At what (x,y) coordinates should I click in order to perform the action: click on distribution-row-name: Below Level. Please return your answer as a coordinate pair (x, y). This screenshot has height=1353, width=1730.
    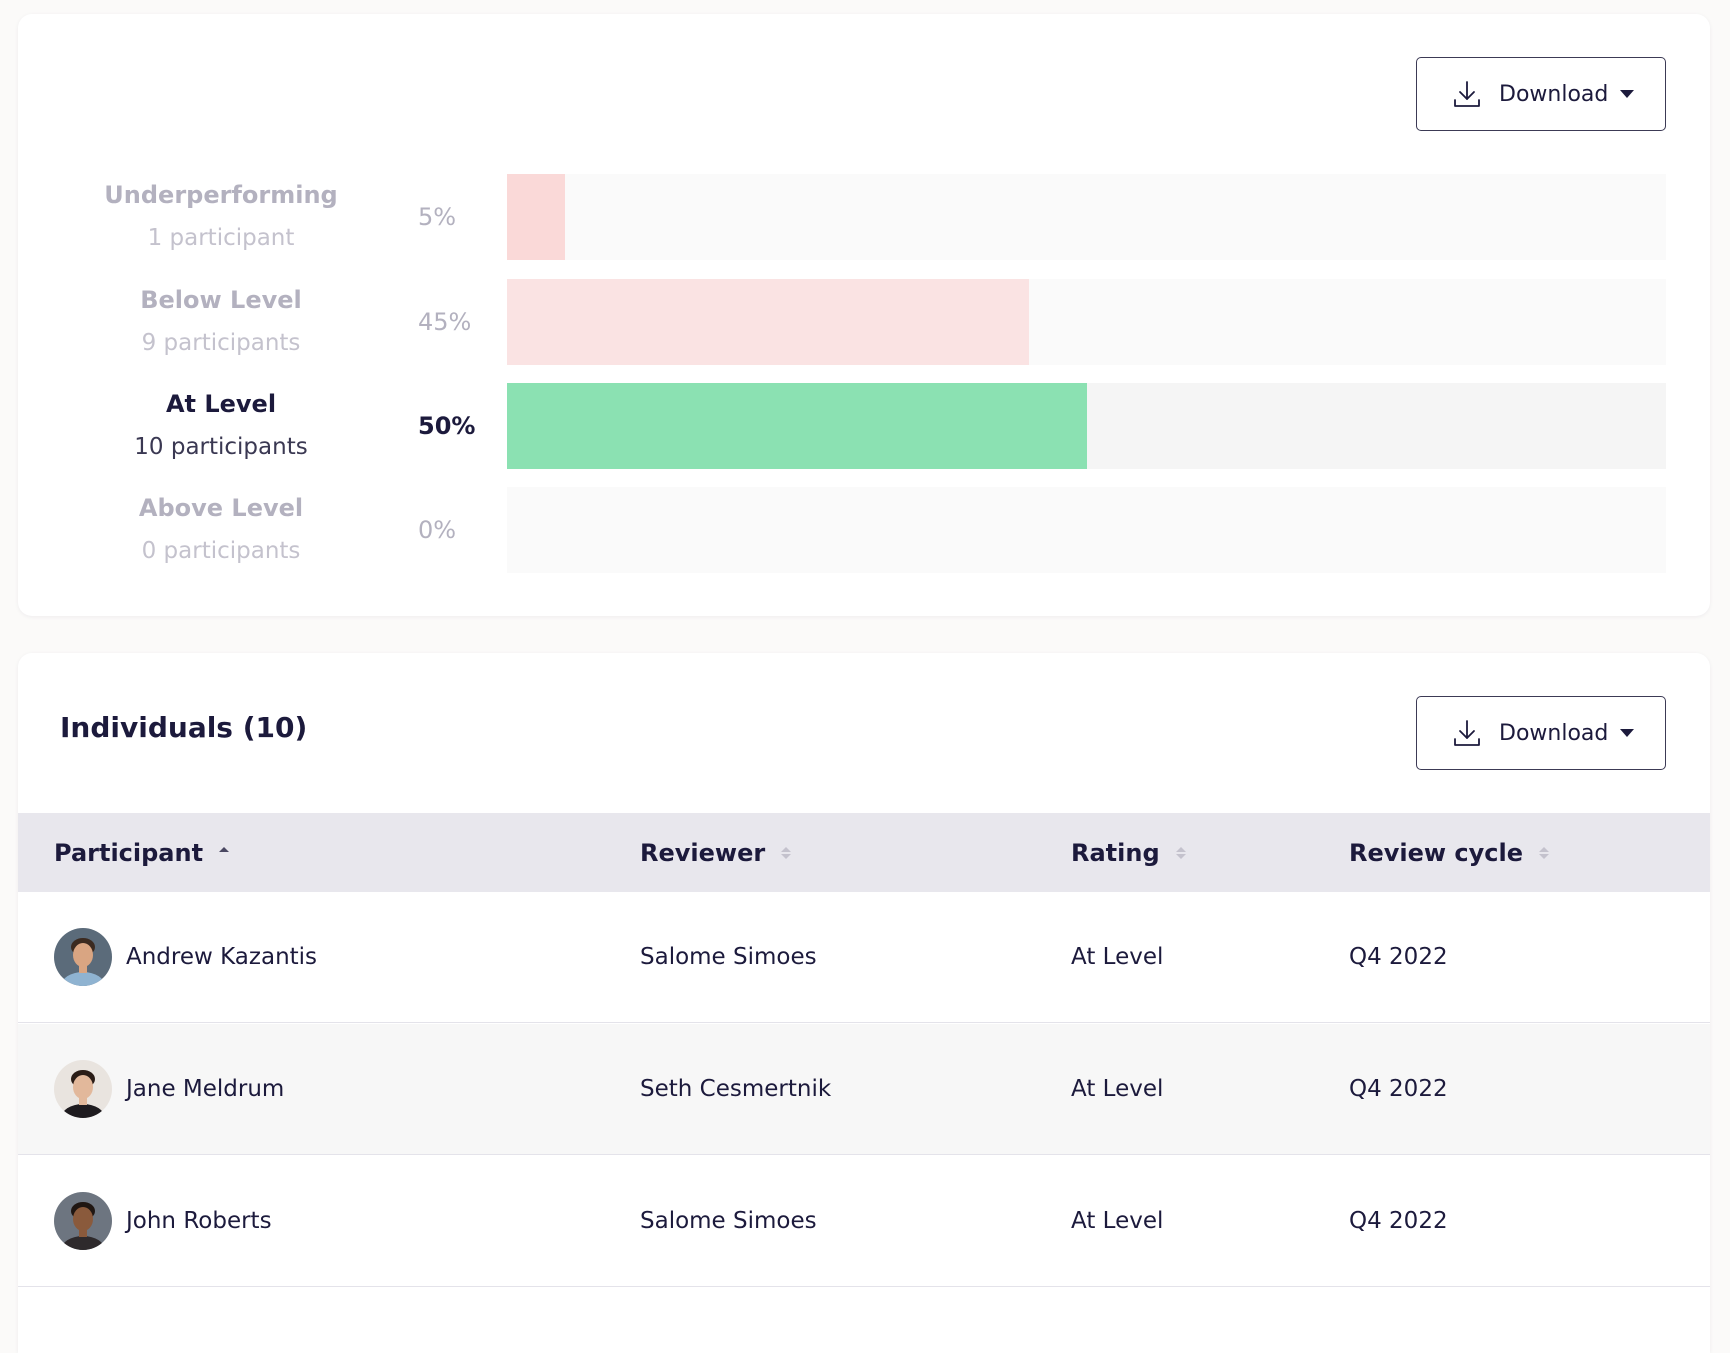
    Looking at the image, I should click on (221, 300).